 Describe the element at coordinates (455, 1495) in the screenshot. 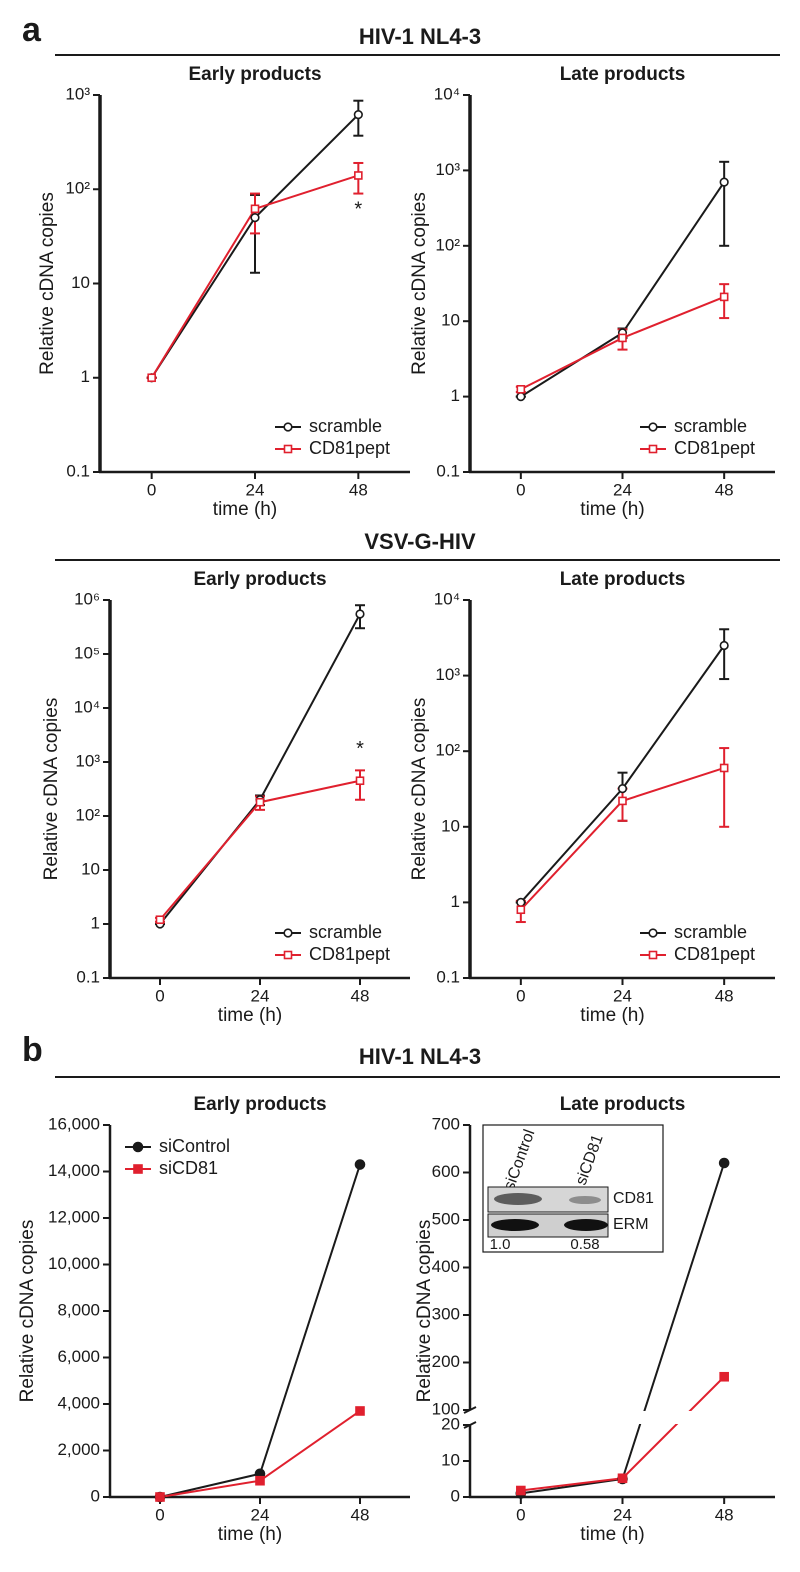

I see `y-tick-label: 0` at that location.